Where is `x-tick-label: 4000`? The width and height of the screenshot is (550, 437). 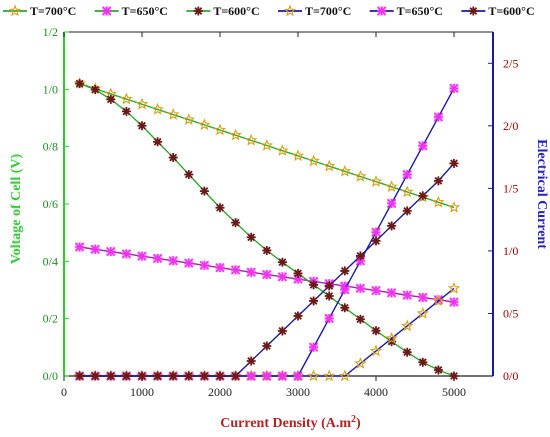 x-tick-label: 4000 is located at coordinates (376, 392).